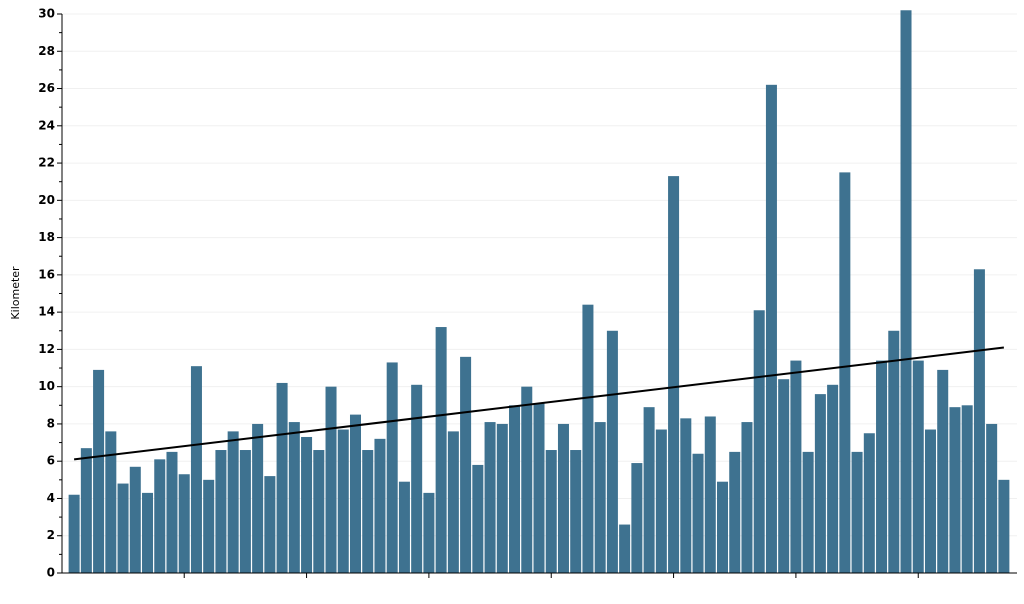 The height and width of the screenshot is (604, 1024). Describe the element at coordinates (46, 386) in the screenshot. I see `y-tick-label: 10` at that location.